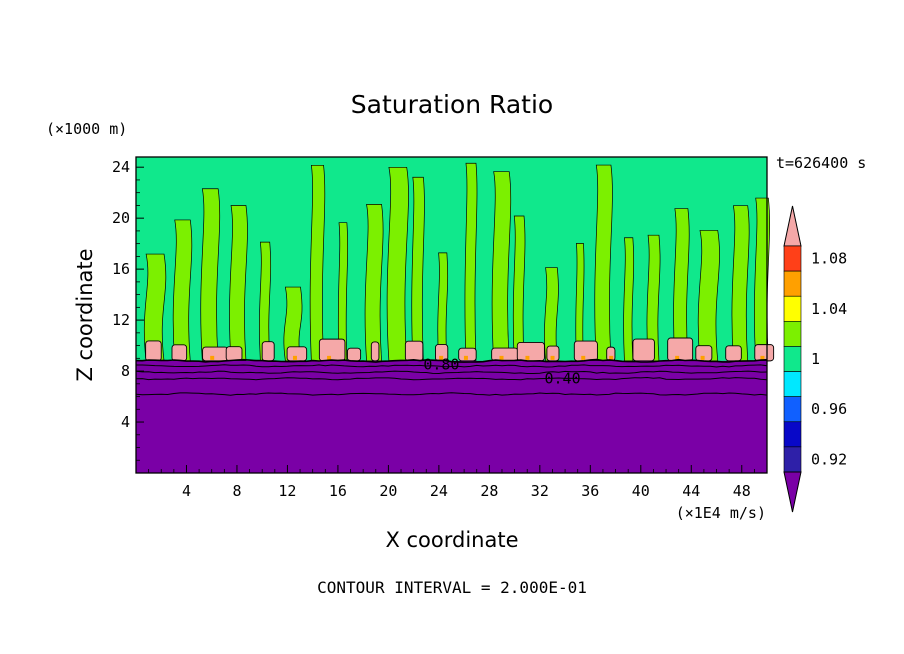  Describe the element at coordinates (829, 309) in the screenshot. I see `colorbar-level-label: 1.04` at that location.